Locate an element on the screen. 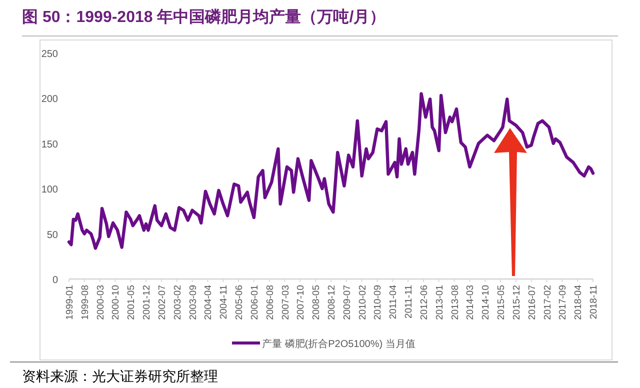  text: 资料来源：光大证券研究所整理 is located at coordinates (120, 377).